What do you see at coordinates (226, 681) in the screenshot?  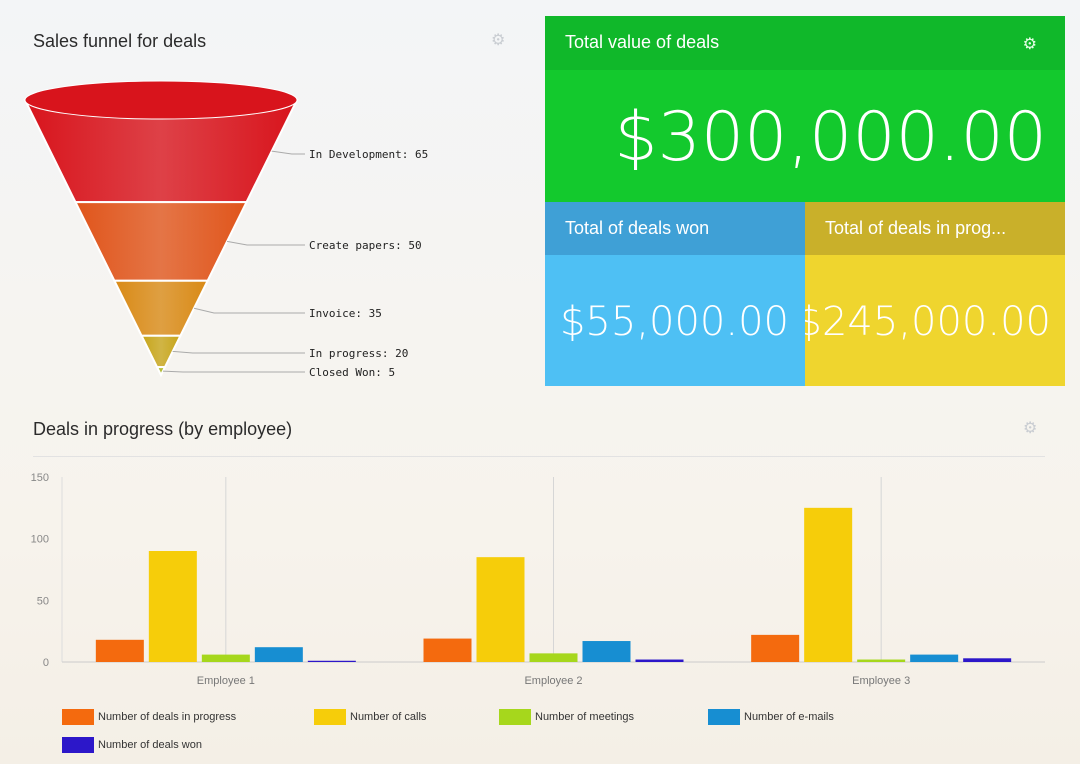 I see `x-category-label: Employee 1` at bounding box center [226, 681].